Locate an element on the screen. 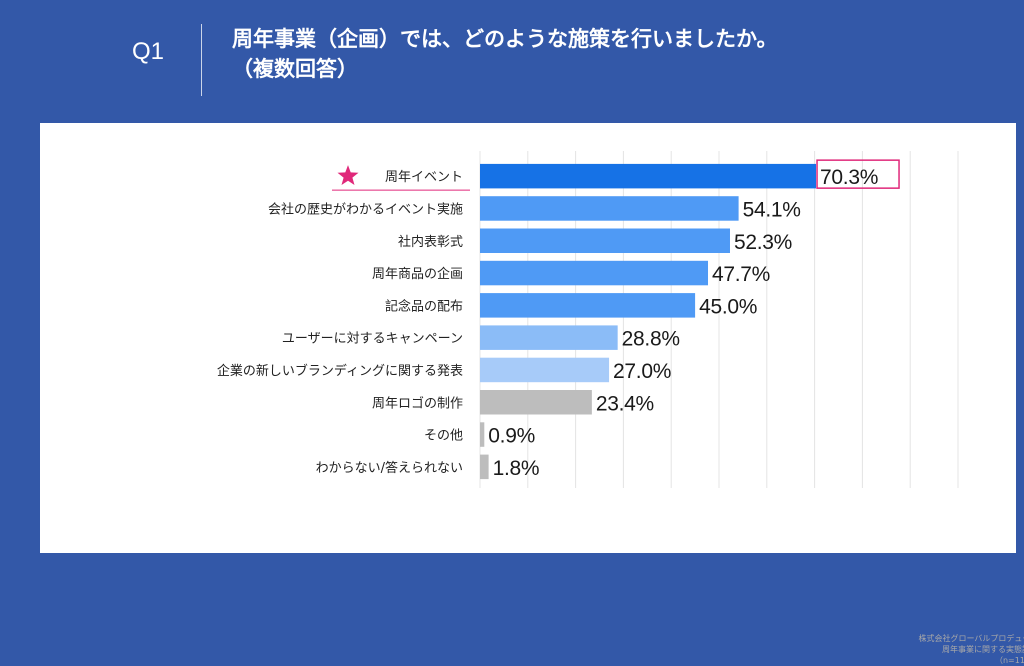 The width and height of the screenshot is (1024, 666). category-label: 社内表彰式 is located at coordinates (430, 242).